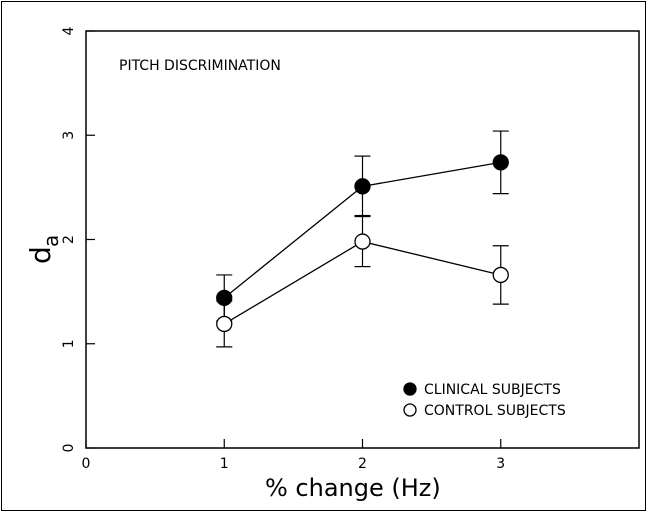 This screenshot has width=649, height=514. Describe the element at coordinates (40, 255) in the screenshot. I see `y-axis-label-main: d` at that location.